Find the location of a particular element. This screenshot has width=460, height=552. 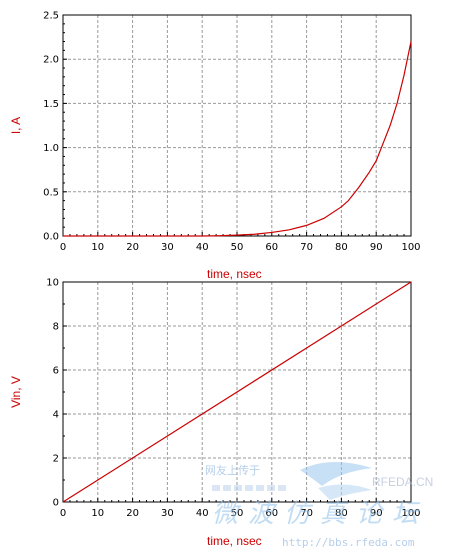

y-axis-title: I, A is located at coordinates (16, 125).